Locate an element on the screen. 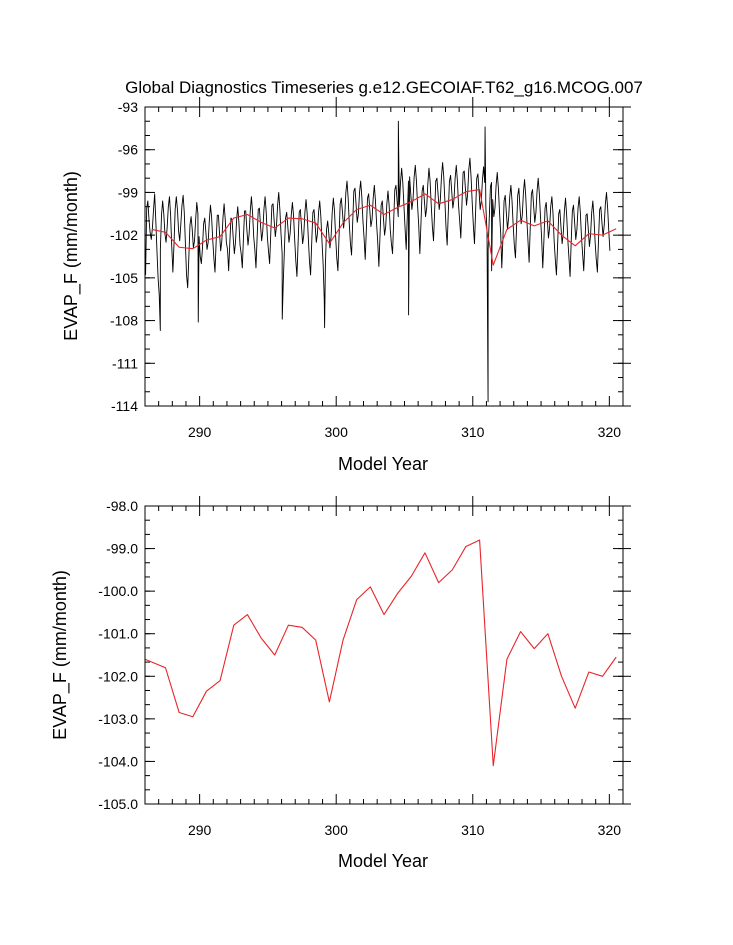 Image resolution: width=733 pixels, height=945 pixels. bottom-x-tick-label: 320 is located at coordinates (610, 830).